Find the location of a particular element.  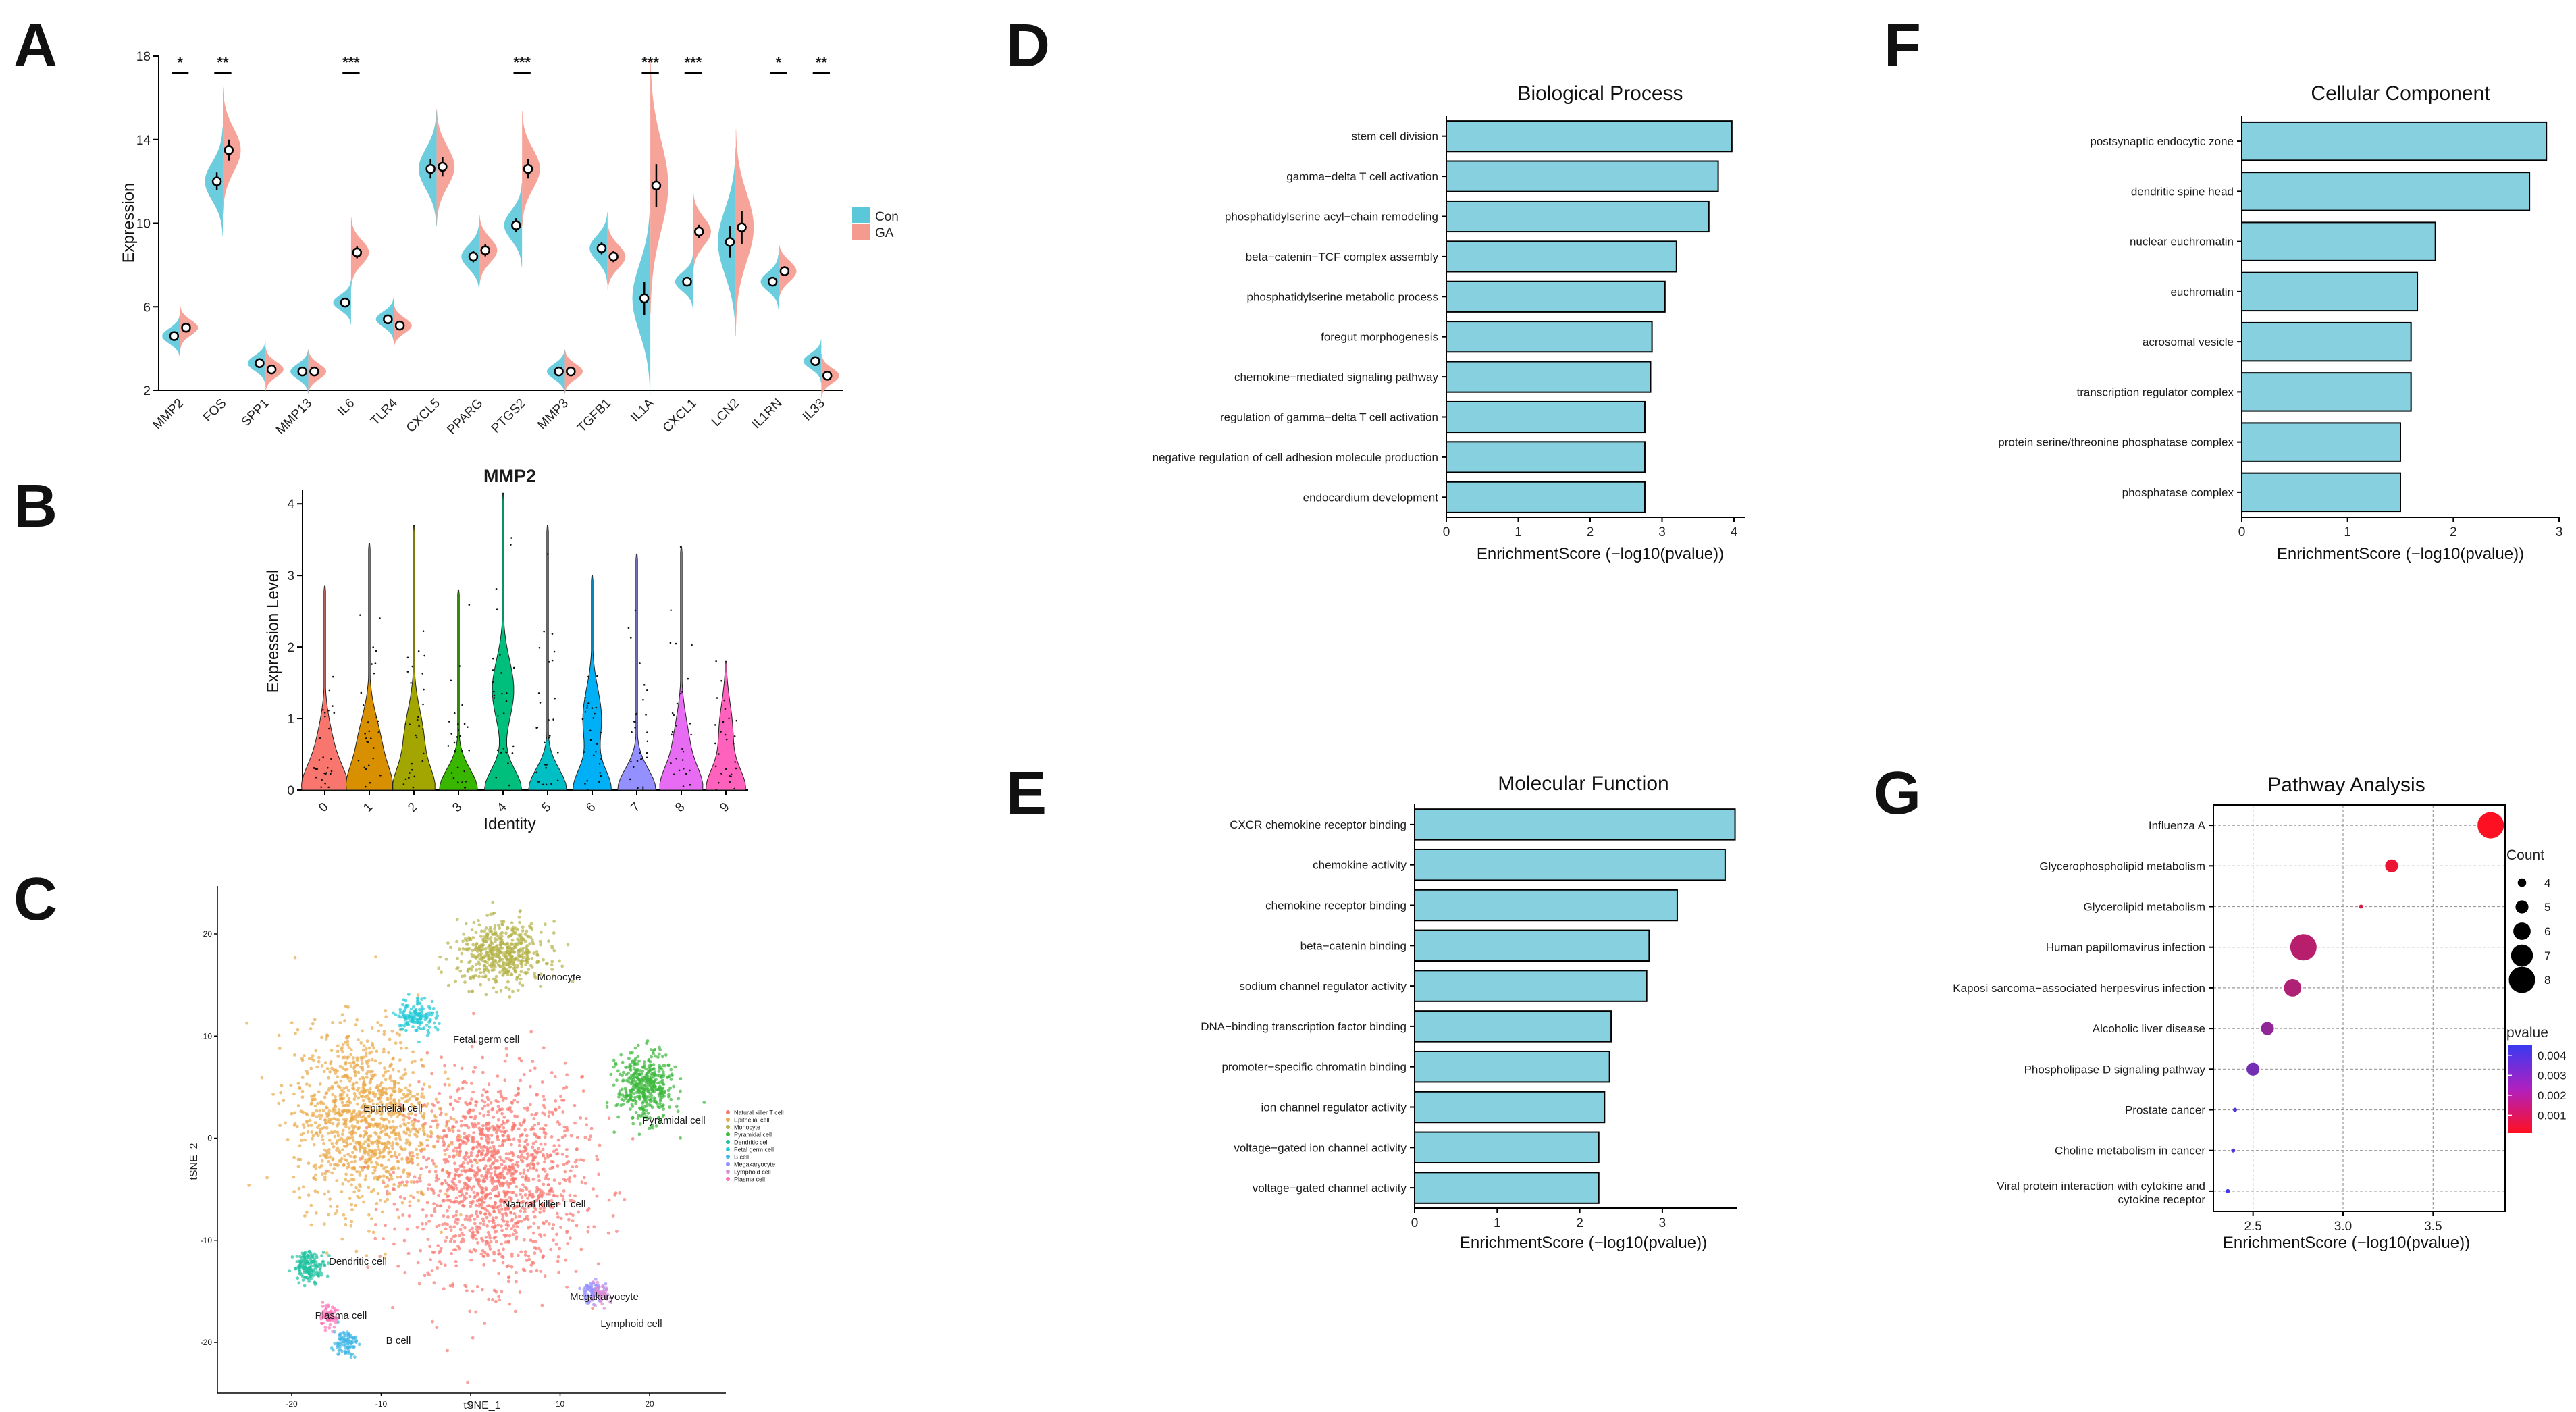

panel-a-significance: *** is located at coordinates (351, 62).